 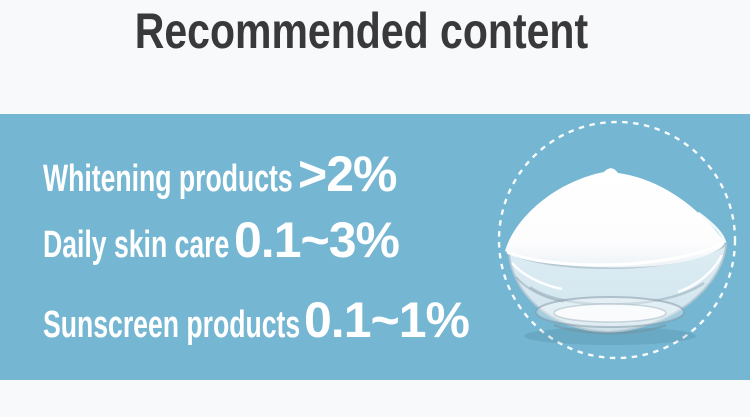 What do you see at coordinates (347, 174) in the screenshot?
I see `row-value: >2%` at bounding box center [347, 174].